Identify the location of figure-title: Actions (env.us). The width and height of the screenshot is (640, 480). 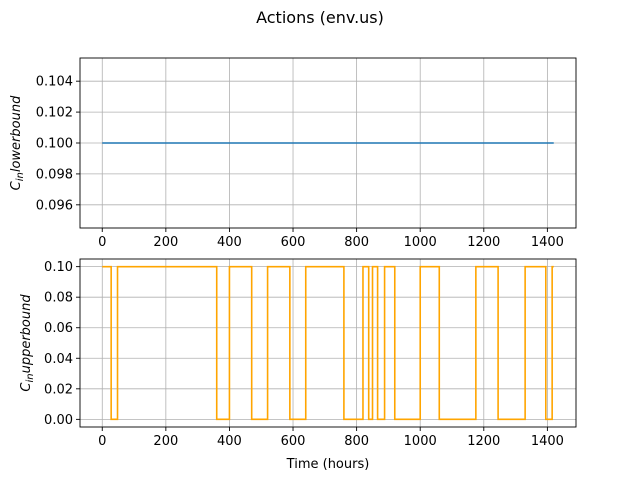
(320, 17).